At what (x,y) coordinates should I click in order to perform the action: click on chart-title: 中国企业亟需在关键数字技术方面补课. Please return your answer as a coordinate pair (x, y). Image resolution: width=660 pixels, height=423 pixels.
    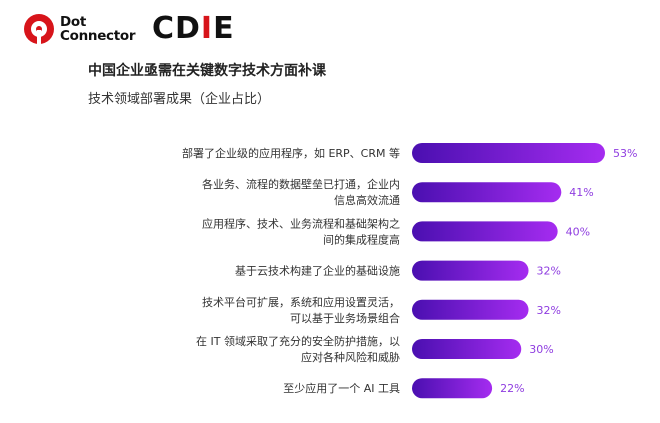
    Looking at the image, I should click on (207, 71).